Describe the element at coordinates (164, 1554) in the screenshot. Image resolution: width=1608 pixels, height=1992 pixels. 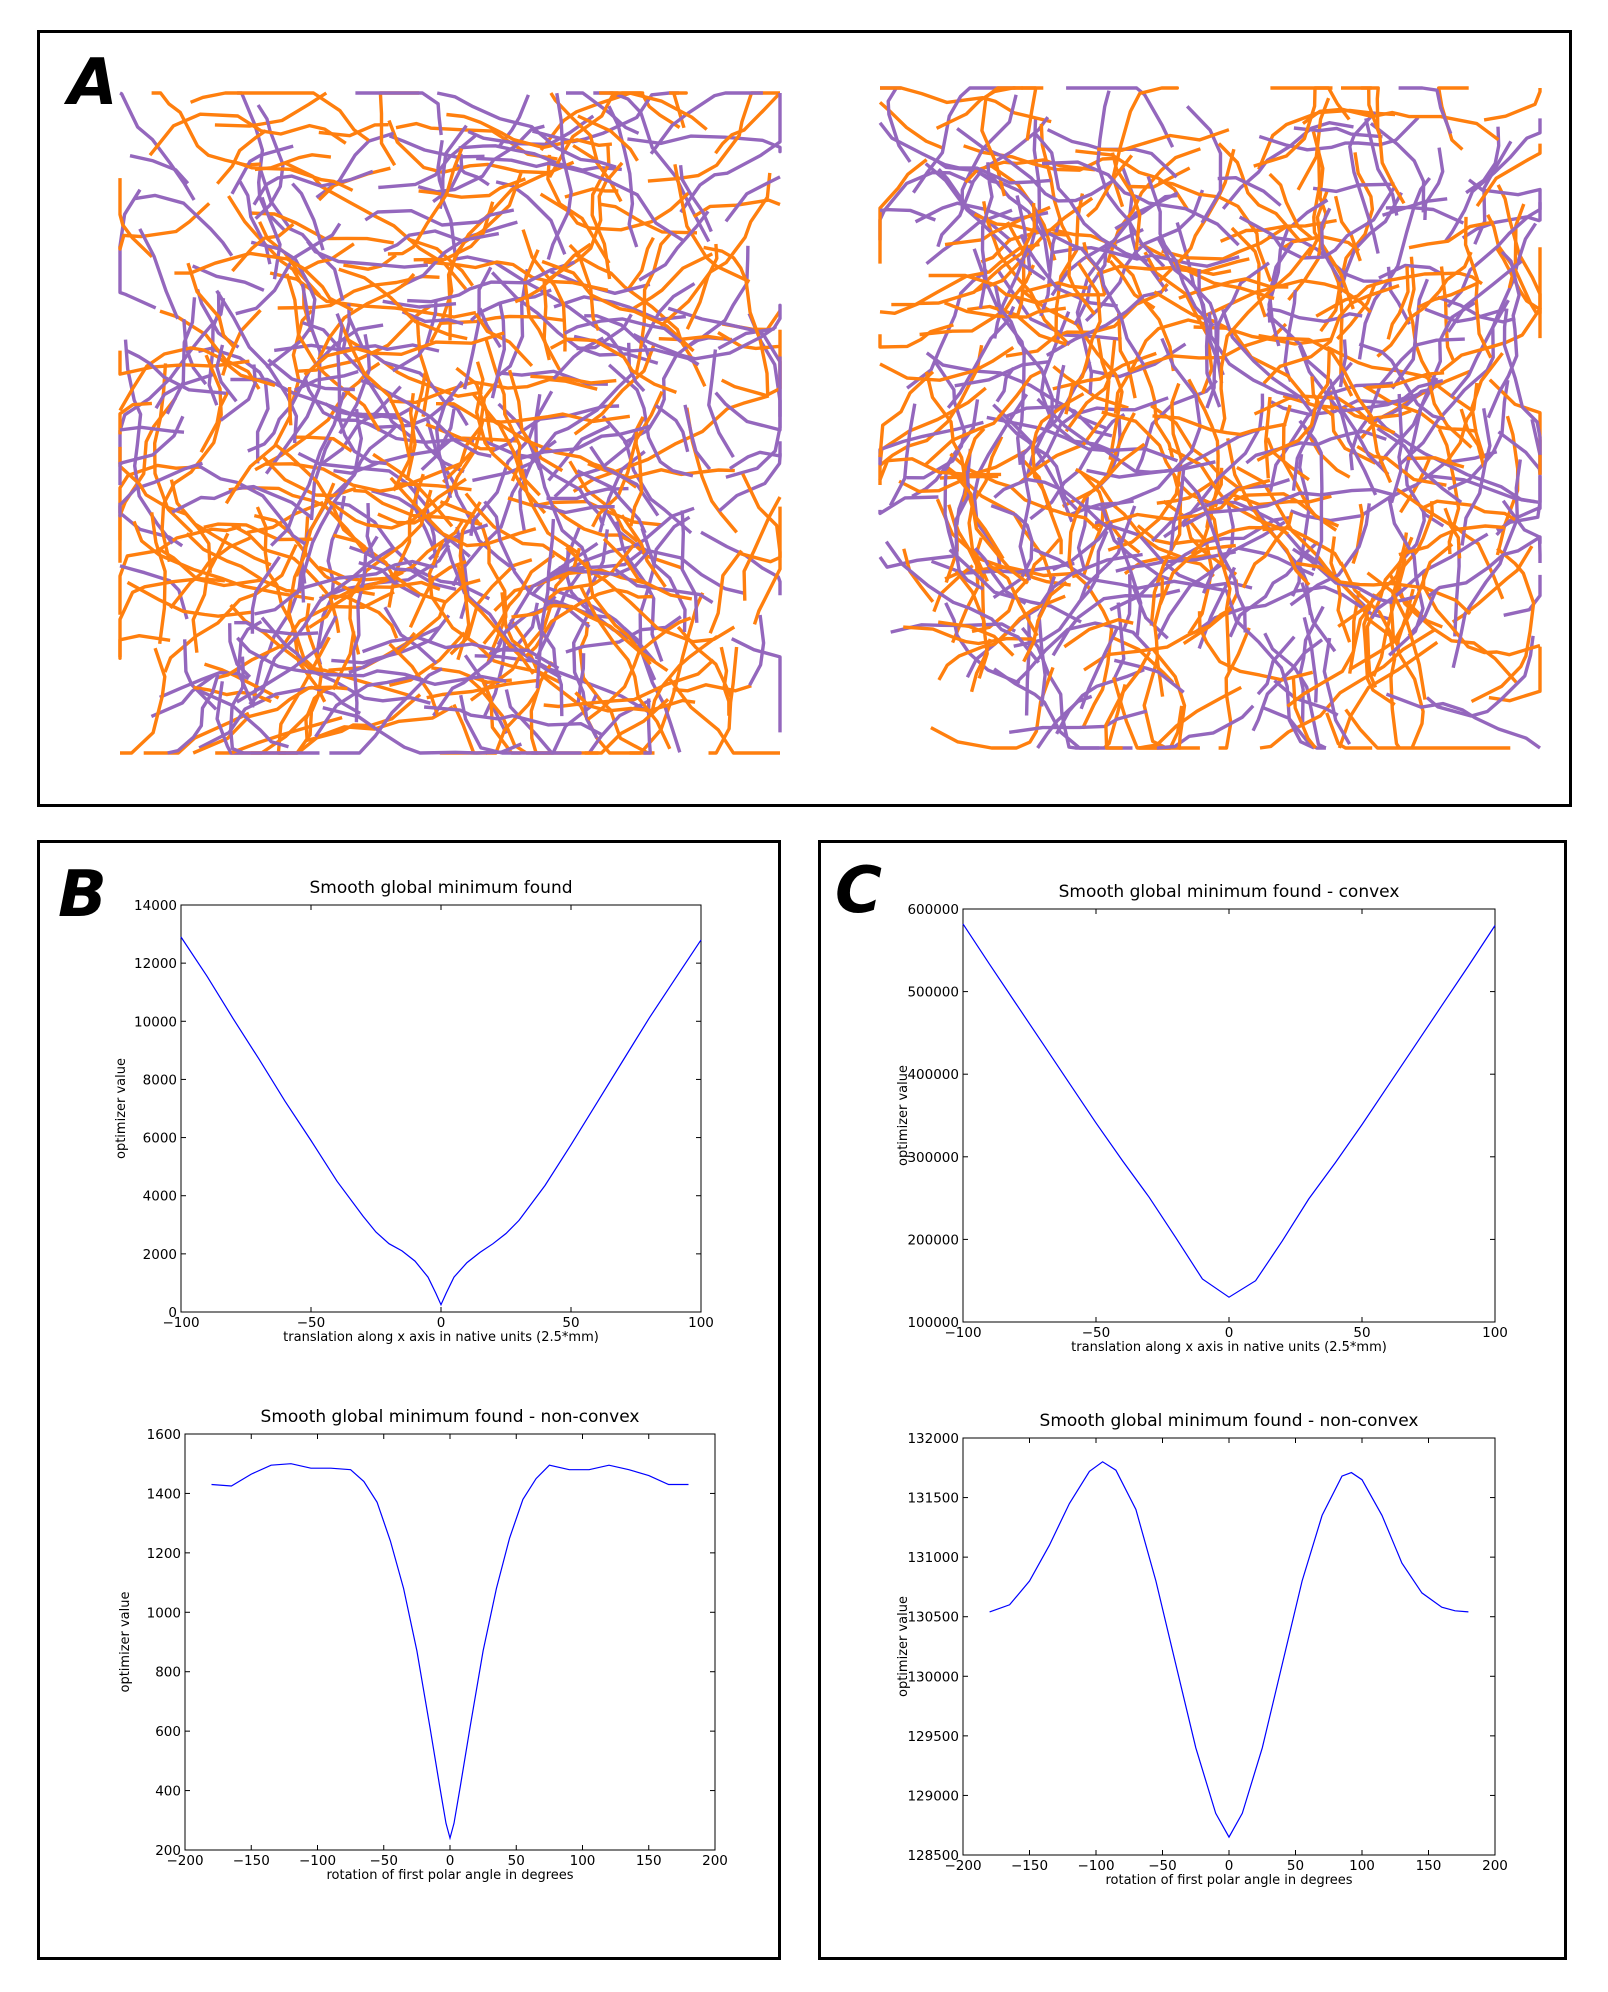
I see `y-tick-label: 1200` at that location.